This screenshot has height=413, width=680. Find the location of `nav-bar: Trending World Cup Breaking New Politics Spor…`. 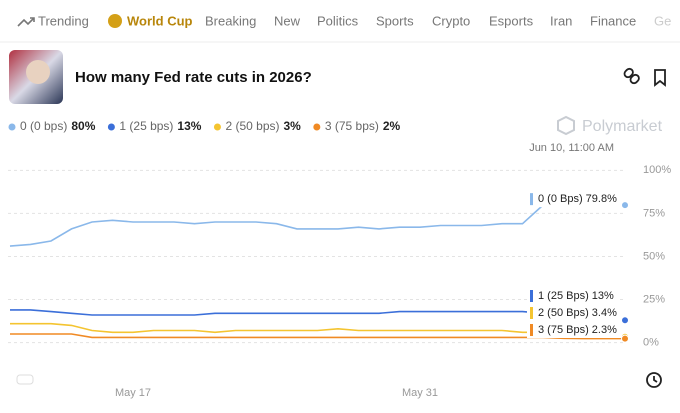

nav-bar: Trending World Cup Breaking New Politics Spor… is located at coordinates (344, 20).